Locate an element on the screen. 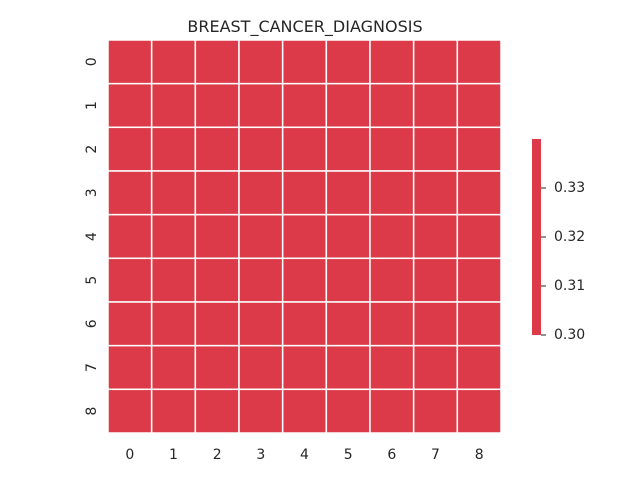 Image resolution: width=640 pixels, height=480 pixels. x-tick-label: 5 is located at coordinates (348, 455).